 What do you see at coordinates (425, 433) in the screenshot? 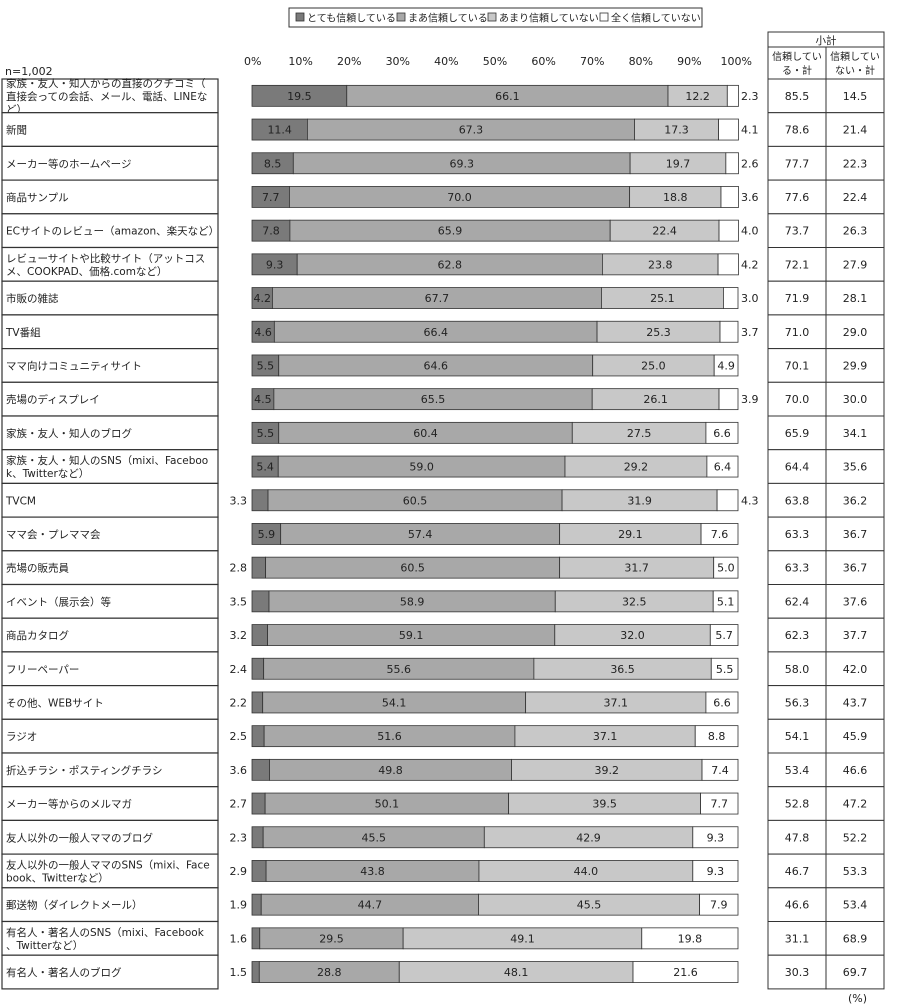
I see `data-label: 60.4` at bounding box center [425, 433].